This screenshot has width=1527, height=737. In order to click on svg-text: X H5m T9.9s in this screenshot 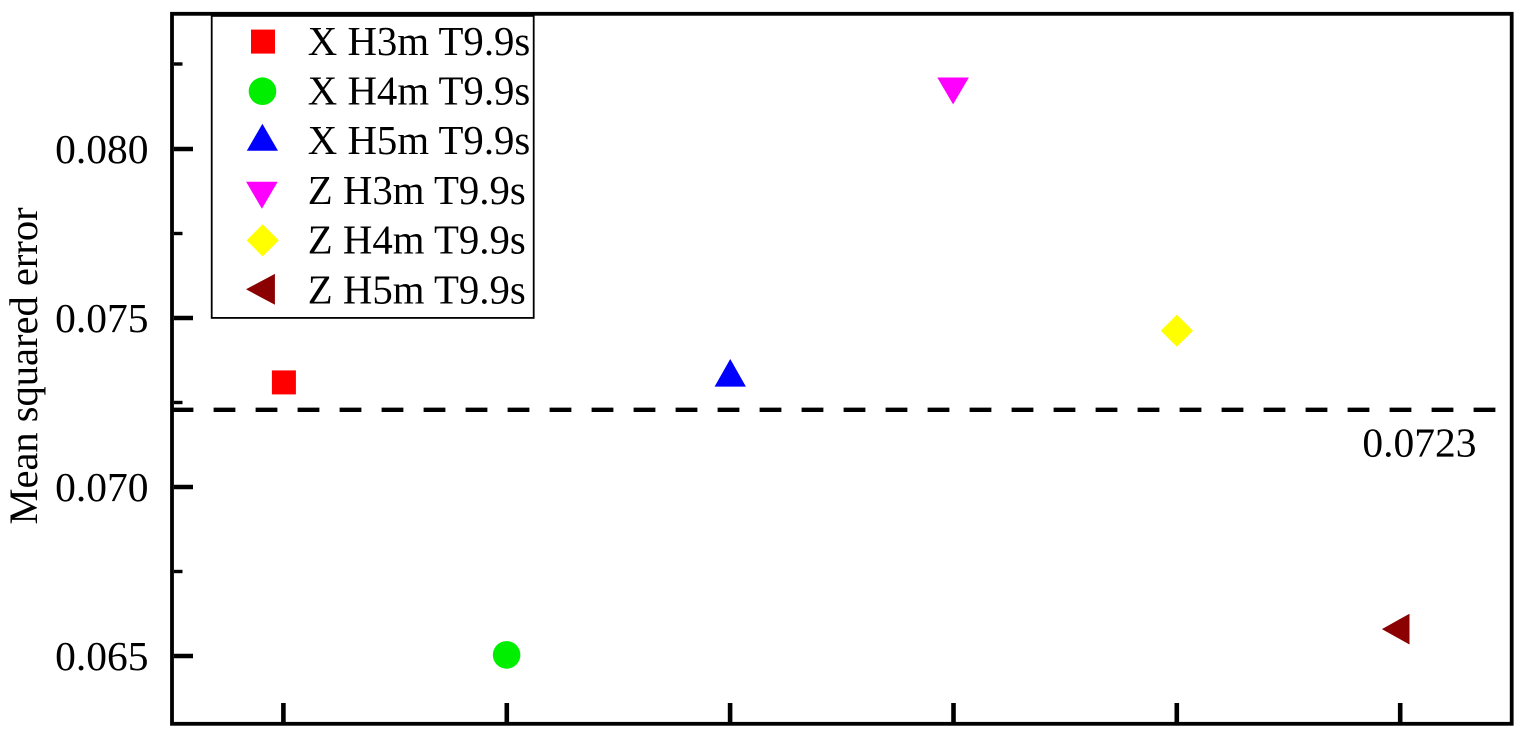, I will do `click(419, 140)`.